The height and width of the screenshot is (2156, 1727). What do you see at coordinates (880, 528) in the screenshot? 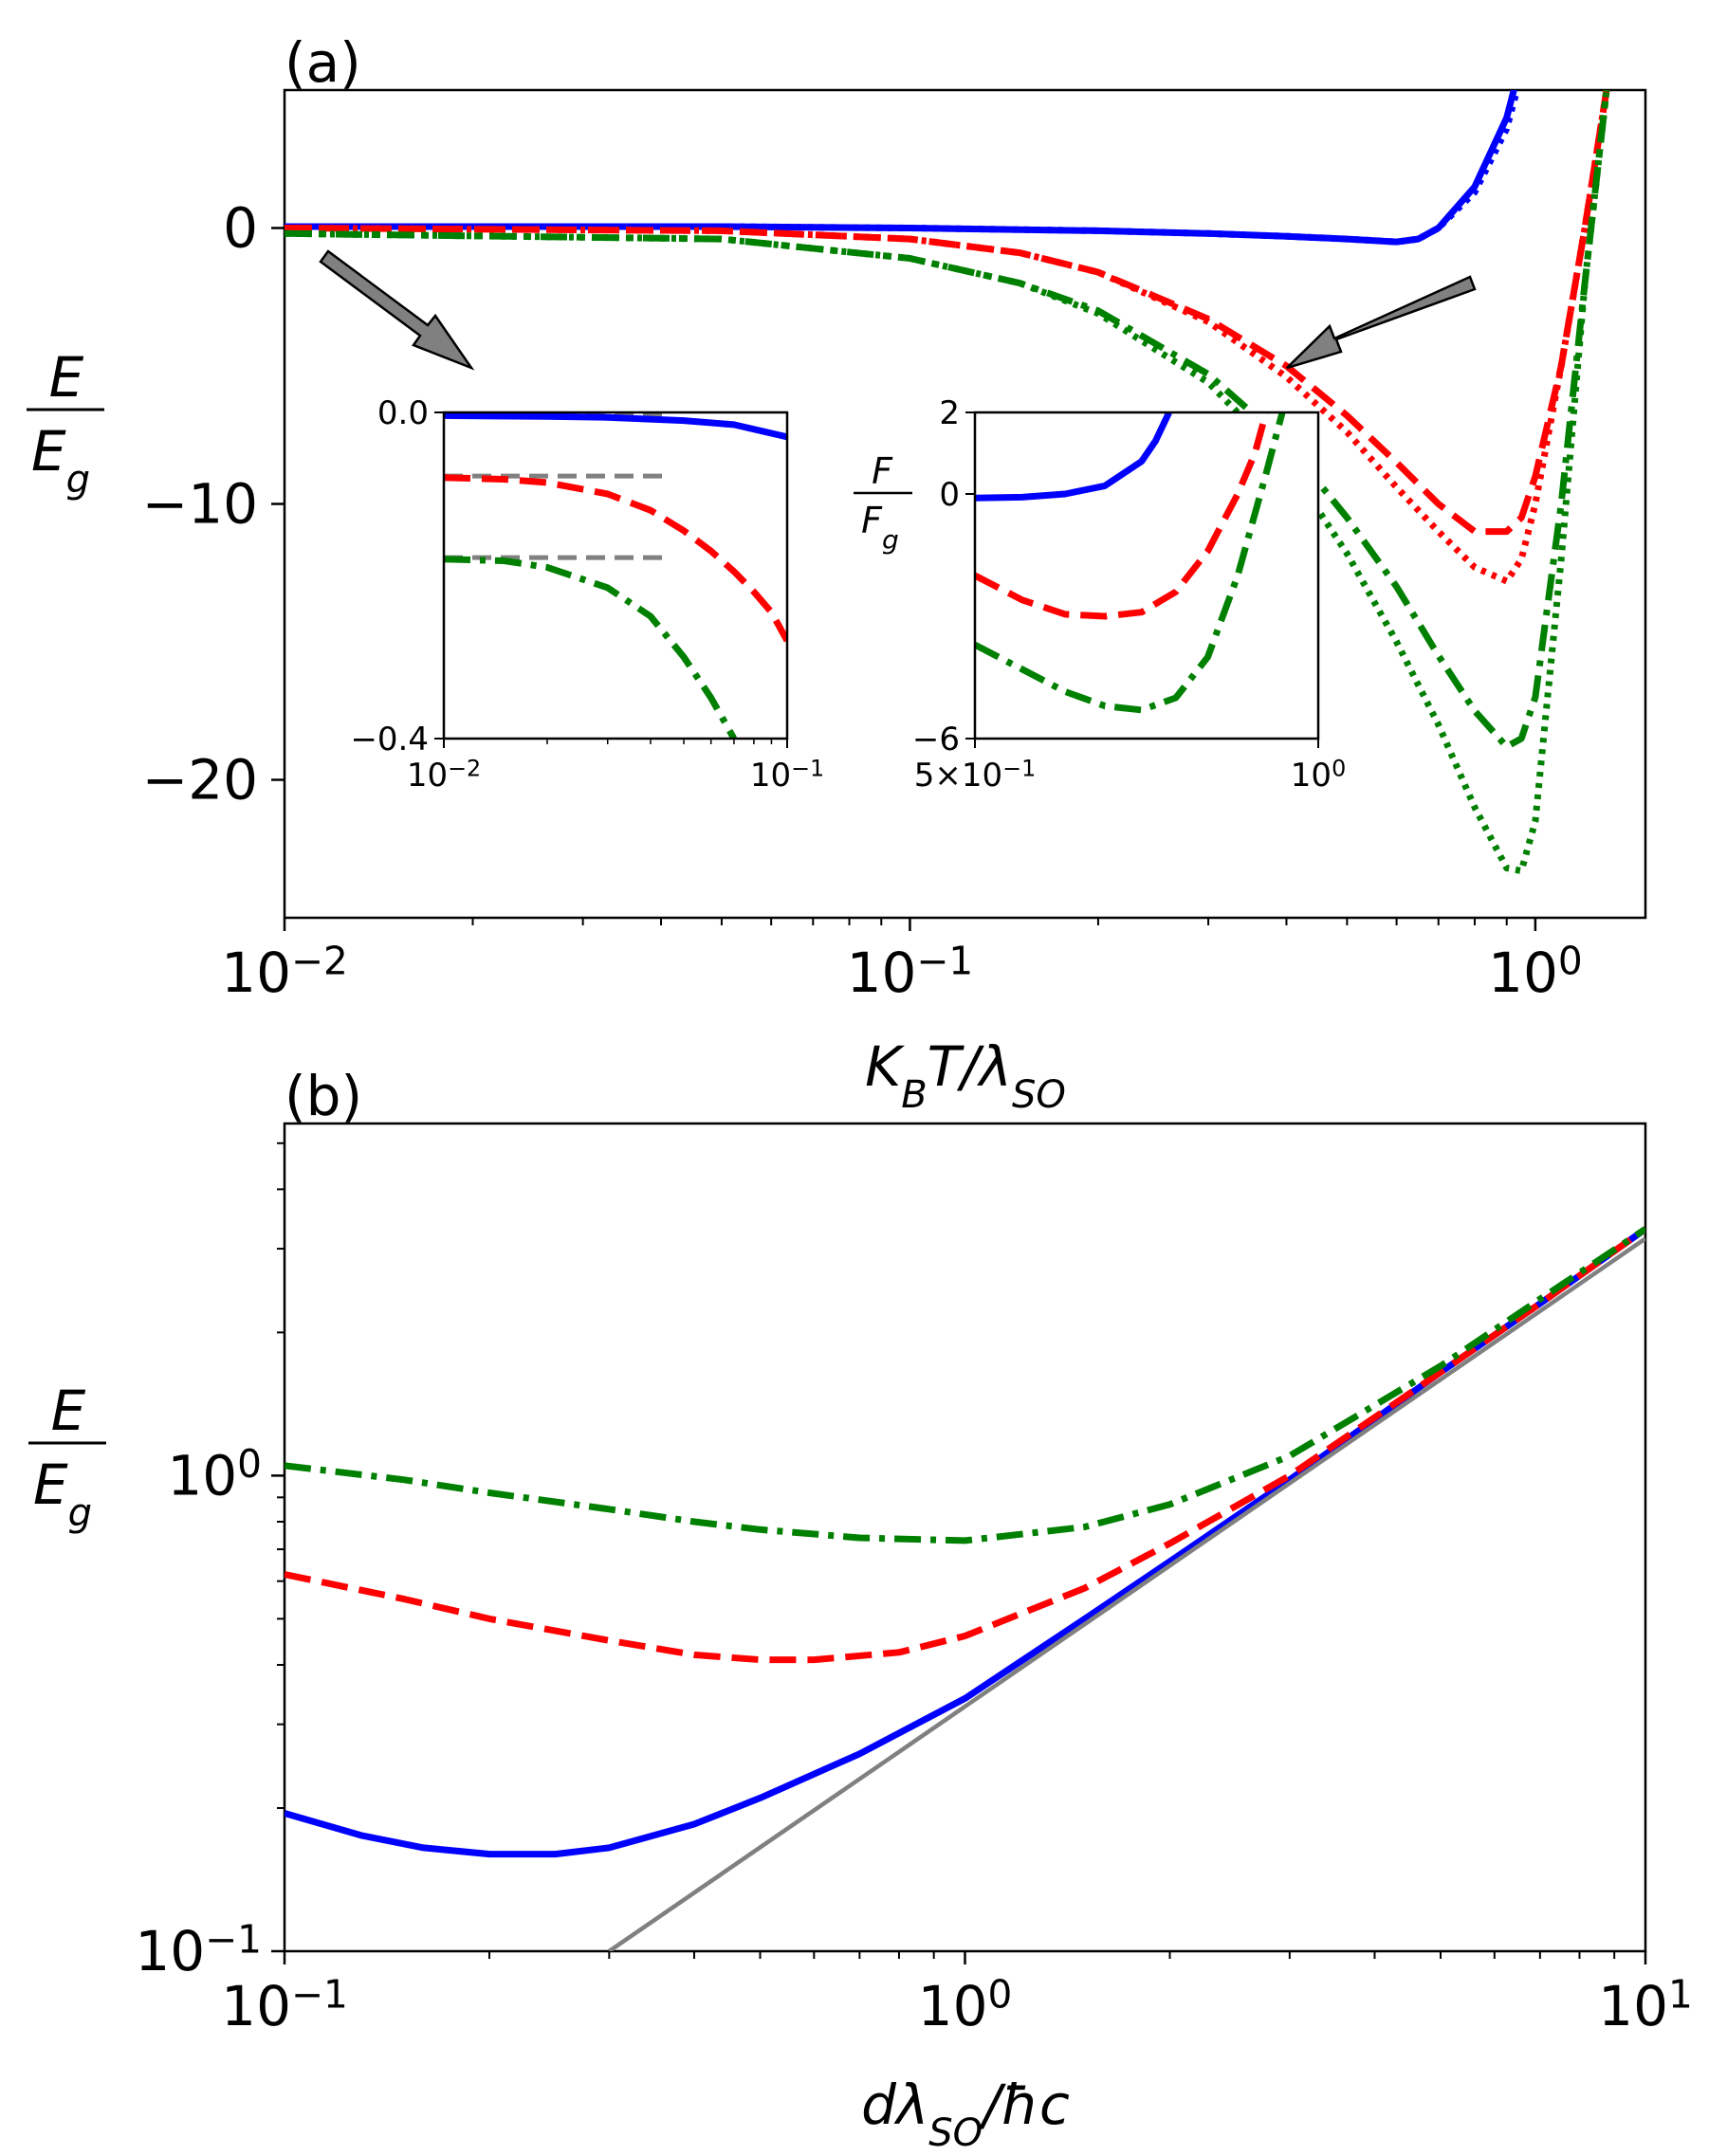
I see `inset-right-y-label-denominator: Fg` at bounding box center [880, 528].